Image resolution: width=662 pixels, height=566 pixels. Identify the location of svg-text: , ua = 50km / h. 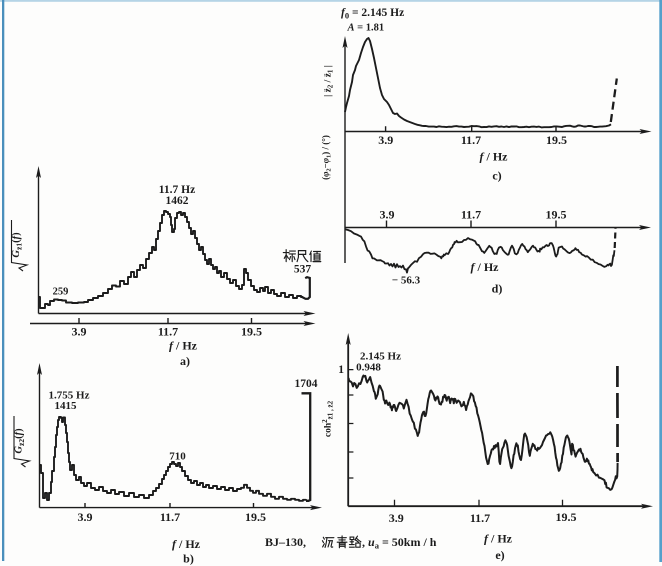
(399, 543).